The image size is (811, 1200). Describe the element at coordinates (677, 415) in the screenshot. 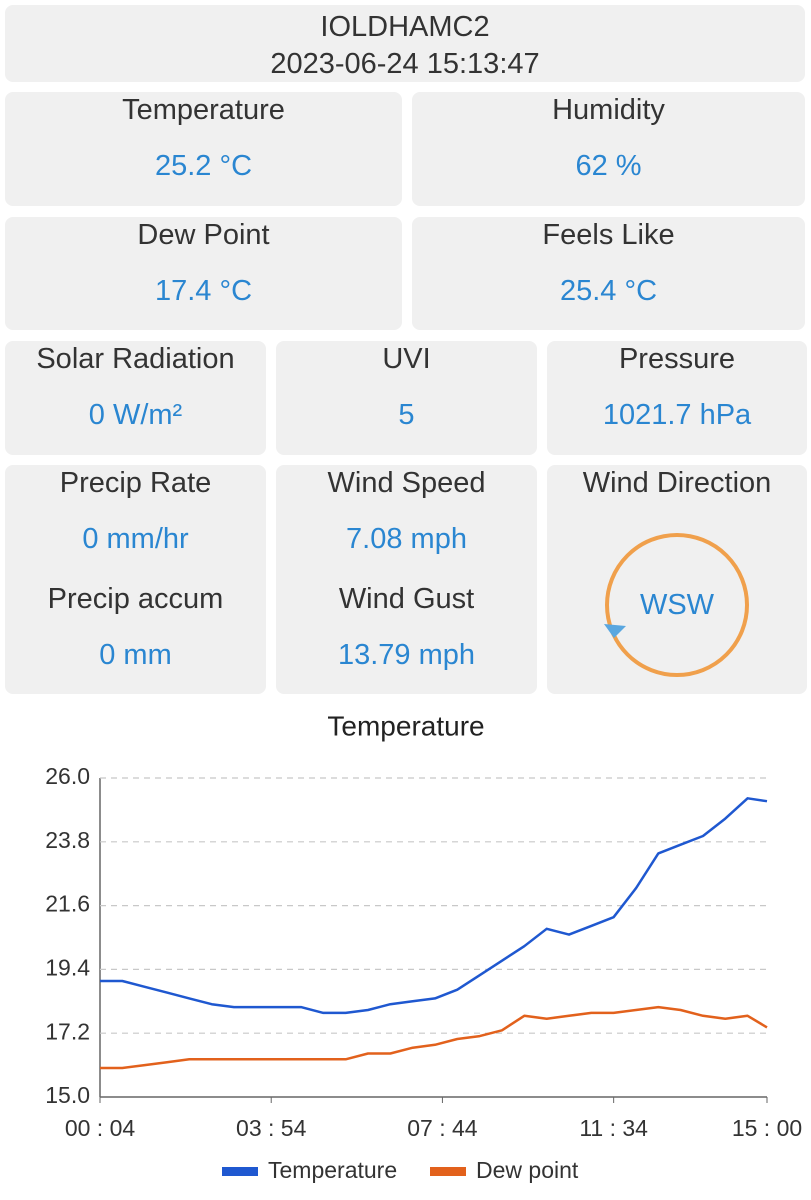

I see `metric-value: 1021.7 hPa` at that location.